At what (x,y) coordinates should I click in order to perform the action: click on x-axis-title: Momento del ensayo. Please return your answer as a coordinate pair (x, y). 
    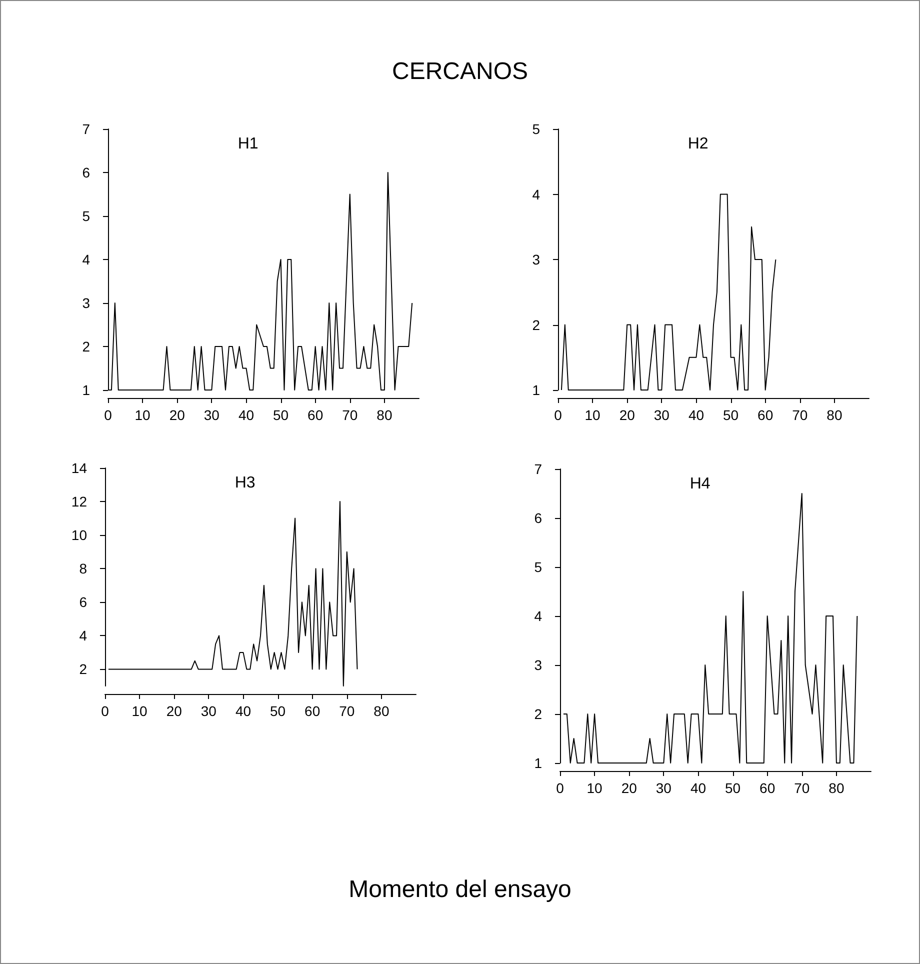
    Looking at the image, I should click on (460, 890).